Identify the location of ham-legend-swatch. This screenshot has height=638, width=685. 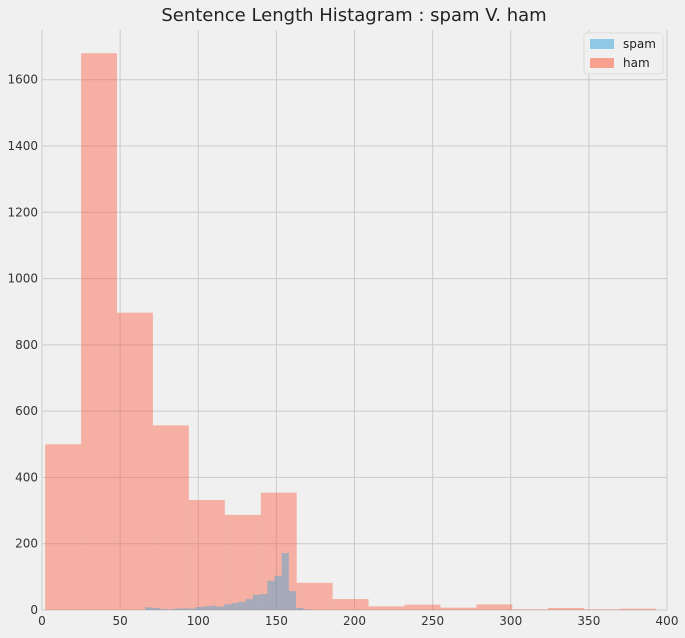
(602, 63).